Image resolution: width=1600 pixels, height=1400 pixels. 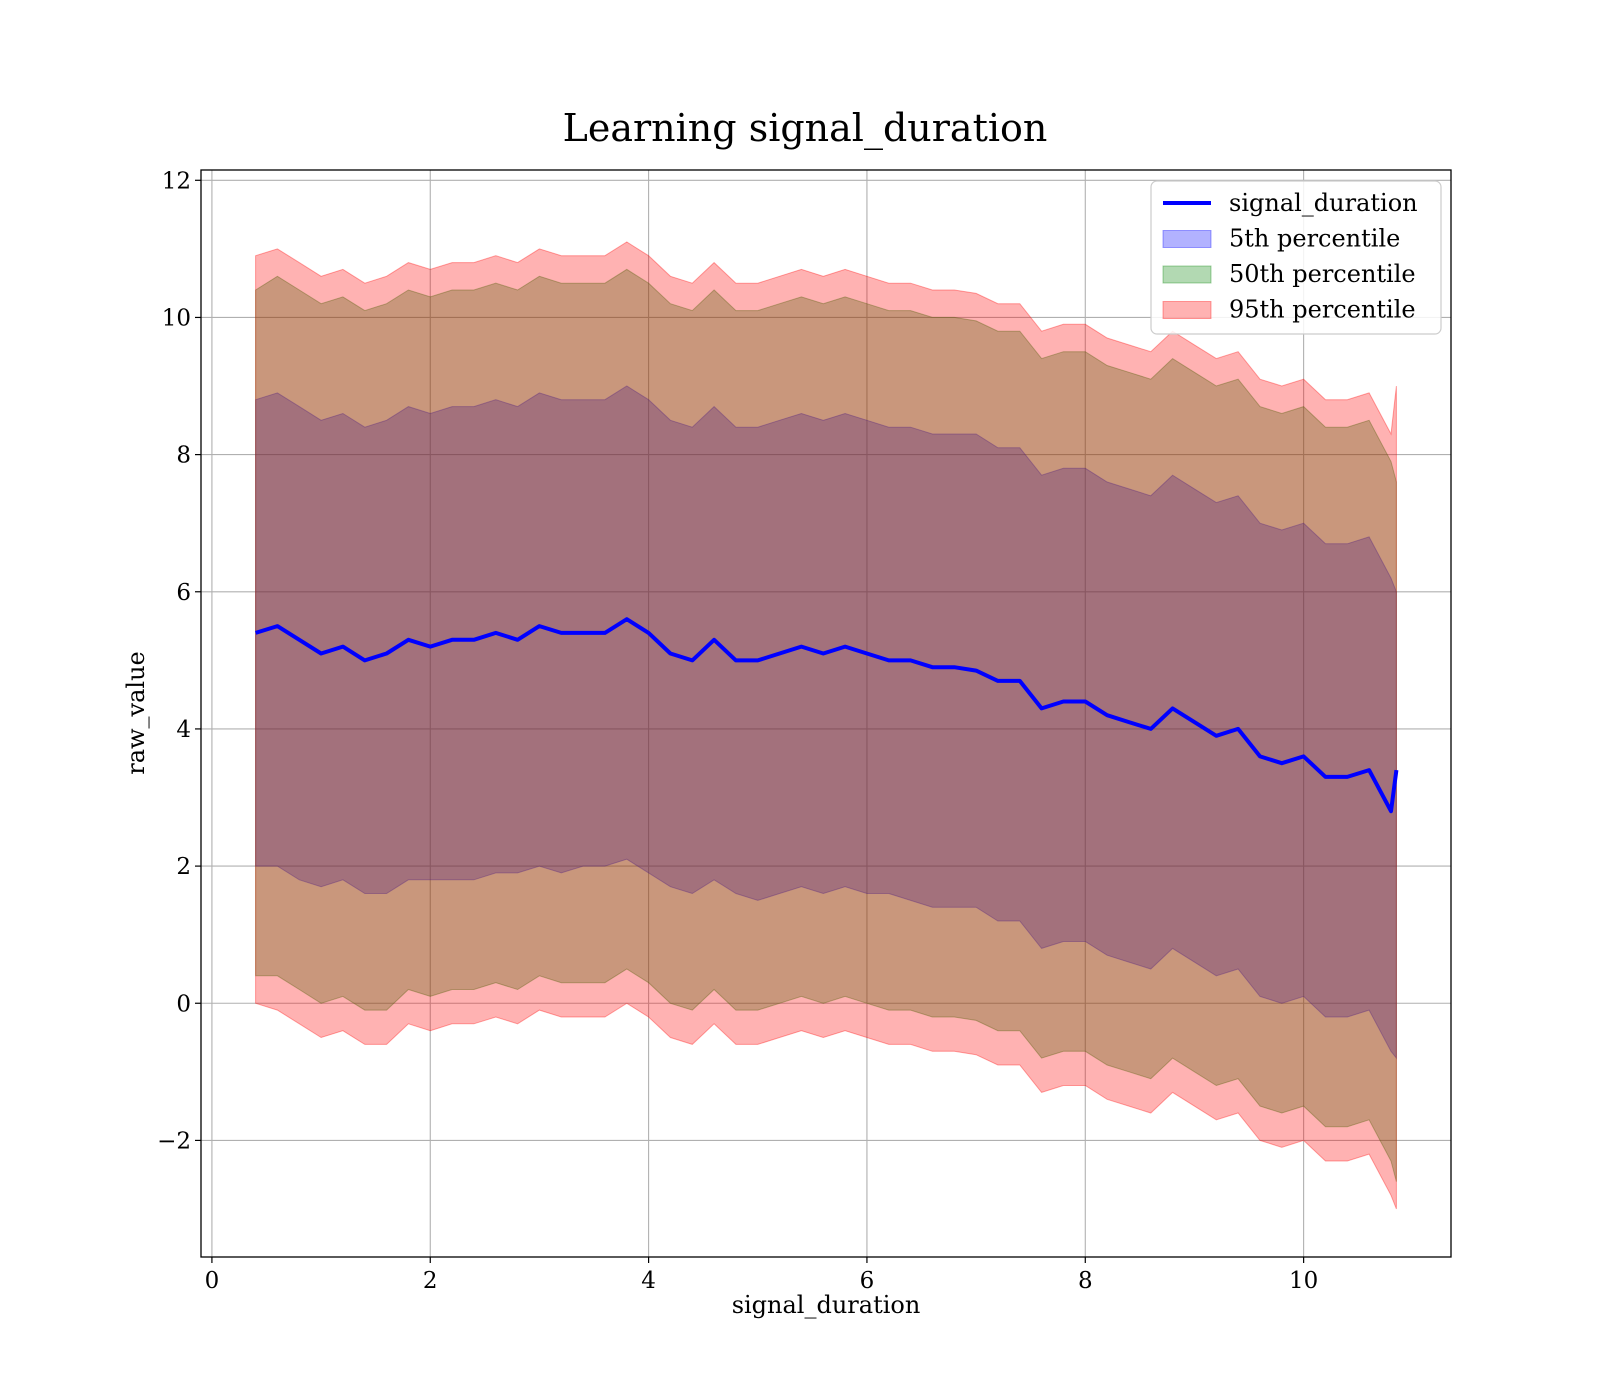 I want to click on y-tick-label: 6, so click(x=183, y=593).